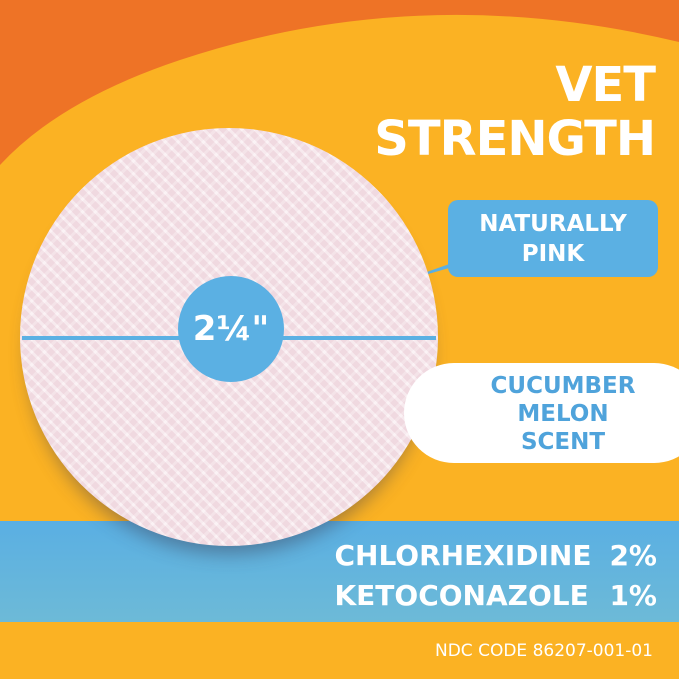 Image resolution: width=679 pixels, height=679 pixels. I want to click on ingredient-name: CHLORHEXIDINE, so click(463, 555).